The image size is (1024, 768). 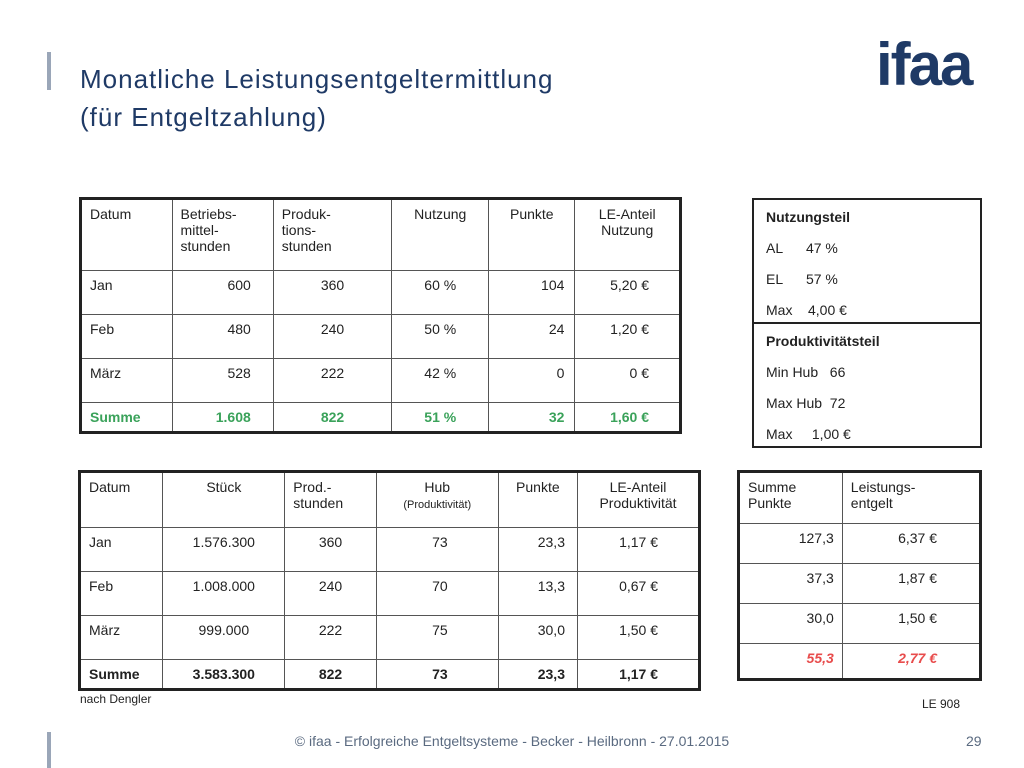 I want to click on source-note: nach Dengler, so click(x=116, y=699).